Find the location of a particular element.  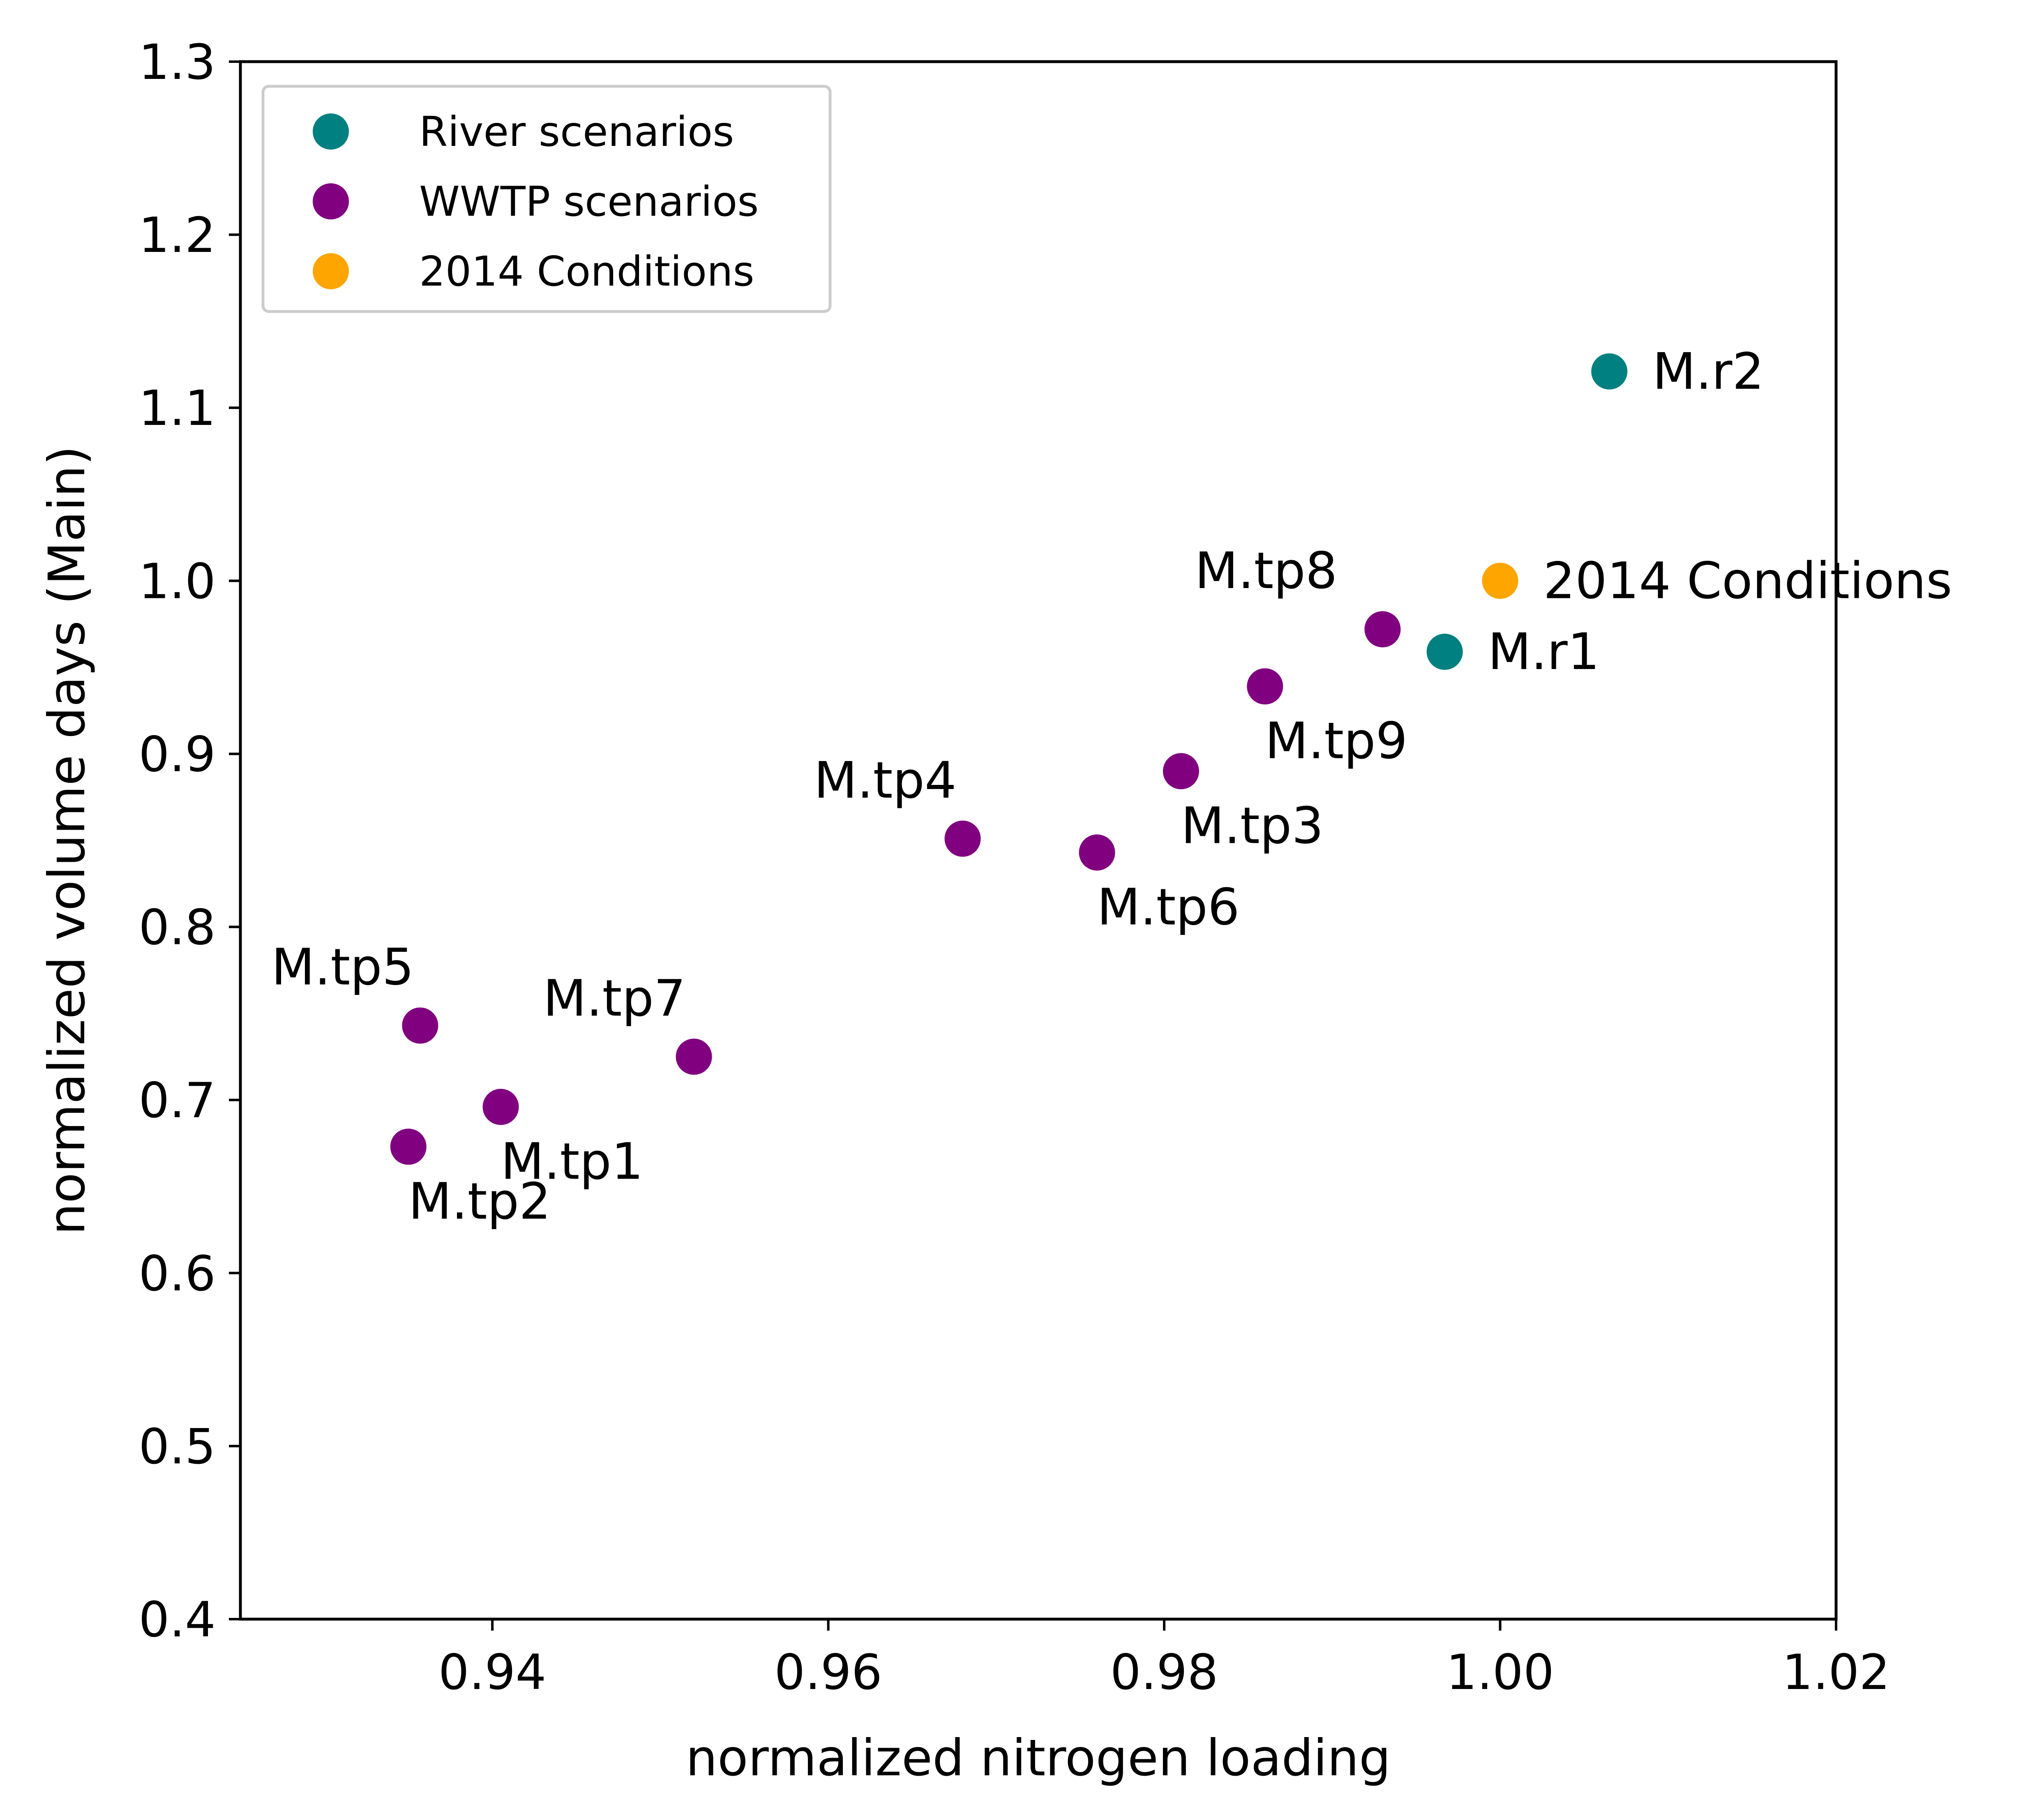

point-m-tp8 is located at coordinates (1383, 629).